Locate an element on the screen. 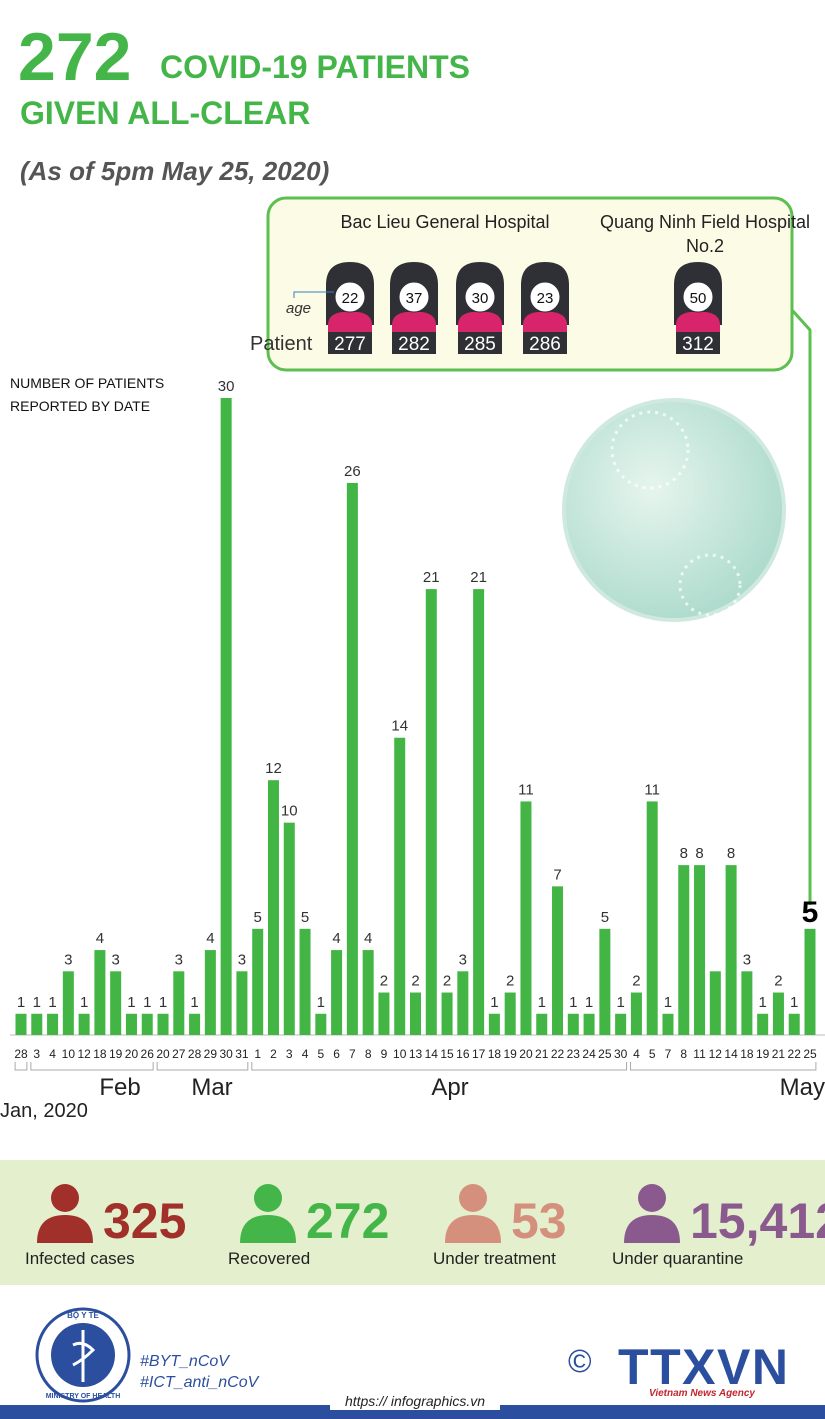  hashtag: #ICT_anti_nCoV is located at coordinates (200, 1382).